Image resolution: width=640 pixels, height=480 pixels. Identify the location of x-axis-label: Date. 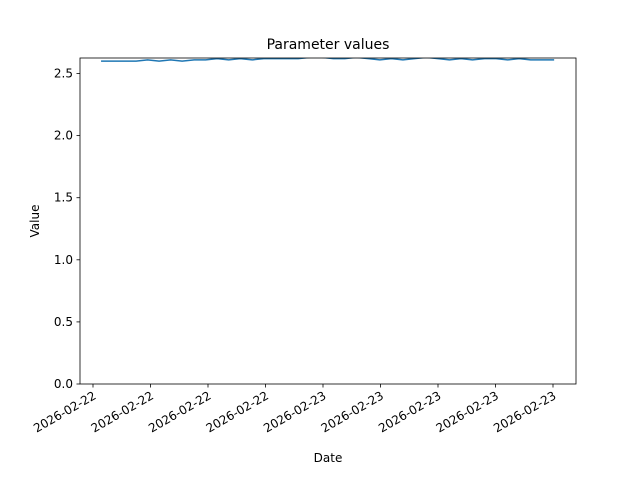
(328, 458).